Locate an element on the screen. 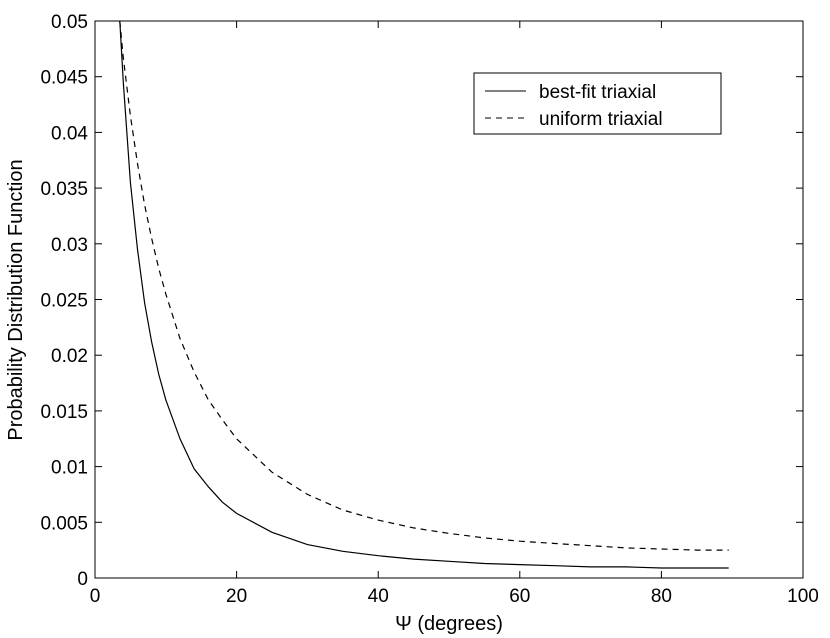 The height and width of the screenshot is (638, 830). legend-box is located at coordinates (597, 103).